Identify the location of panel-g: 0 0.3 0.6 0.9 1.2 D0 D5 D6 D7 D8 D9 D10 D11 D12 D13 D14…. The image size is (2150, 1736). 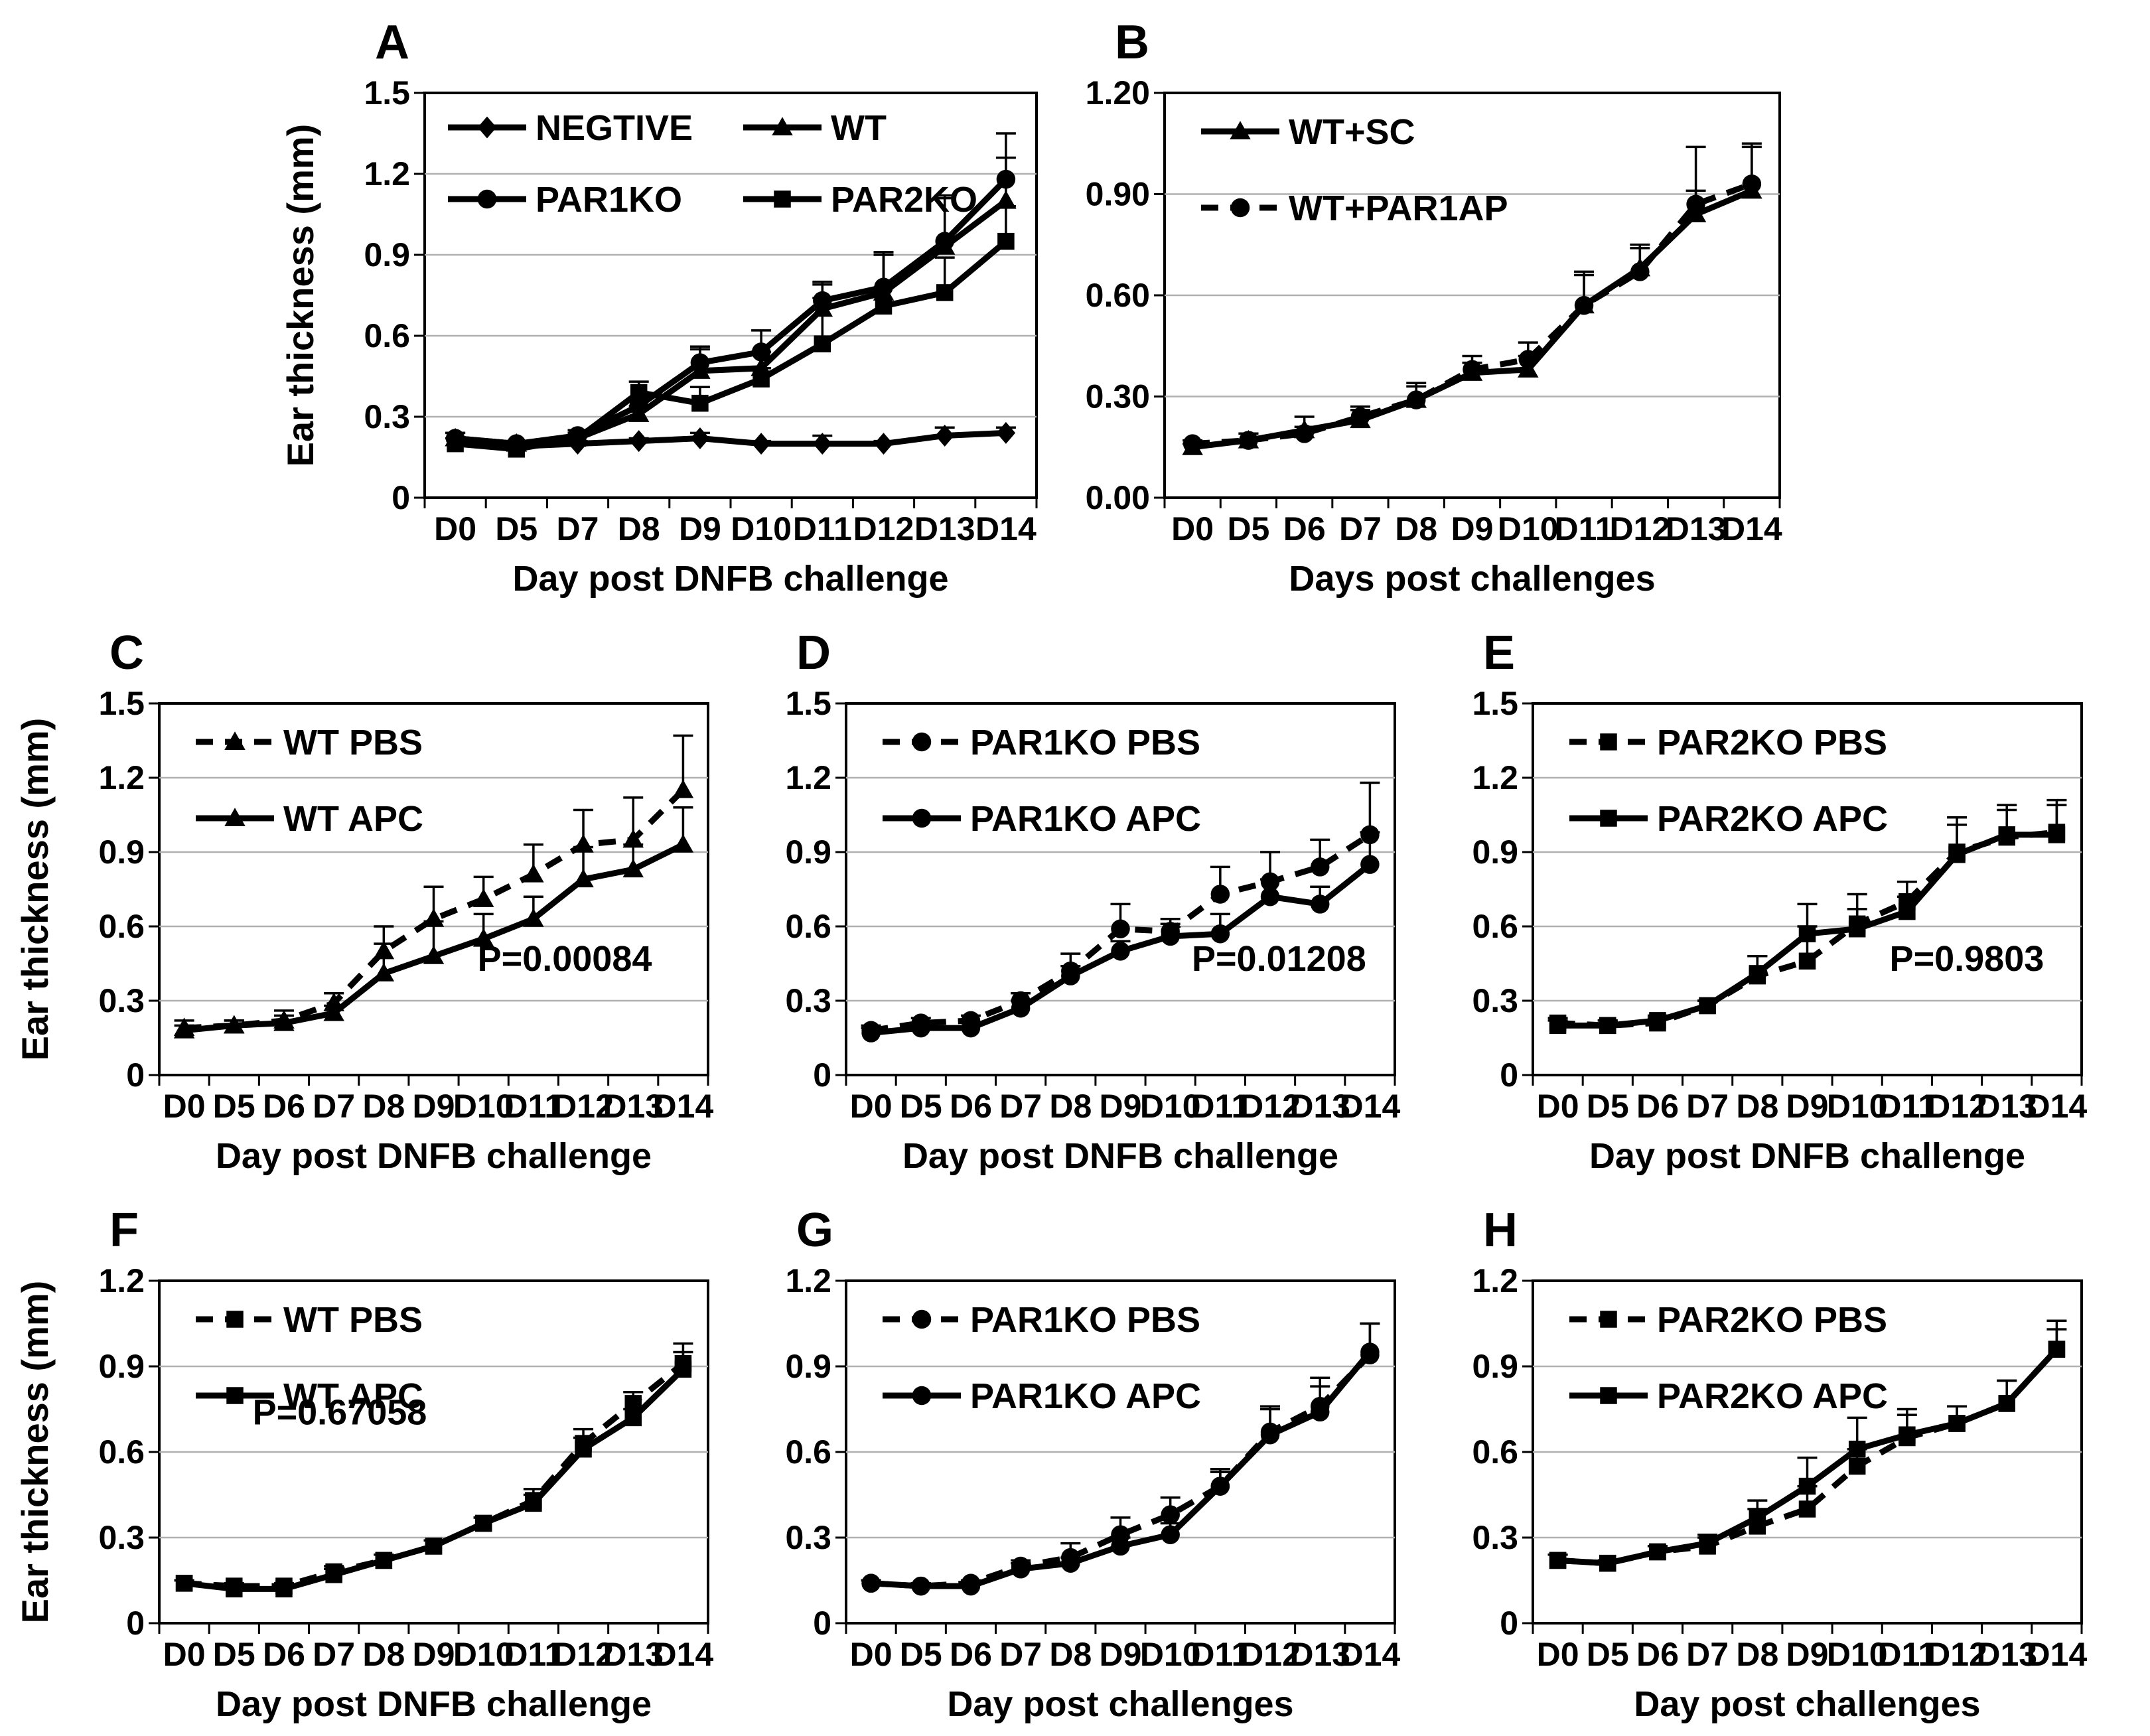
(1081, 1462).